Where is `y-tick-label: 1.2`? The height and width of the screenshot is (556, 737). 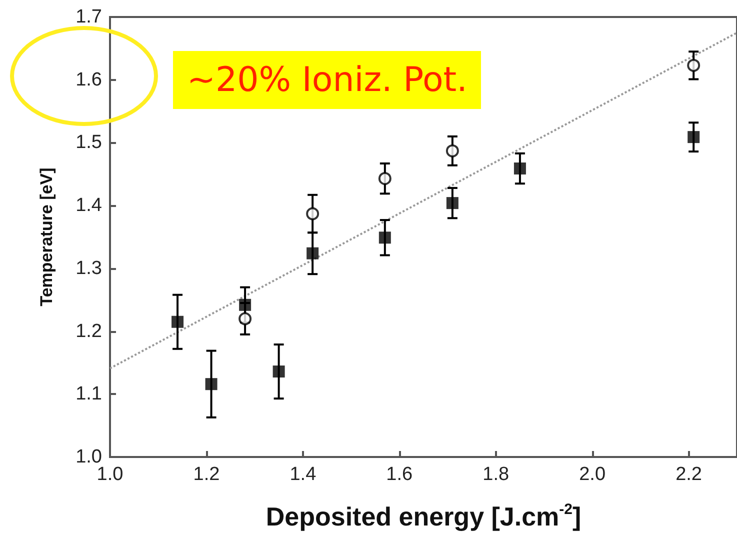 y-tick-label: 1.2 is located at coordinates (89, 331).